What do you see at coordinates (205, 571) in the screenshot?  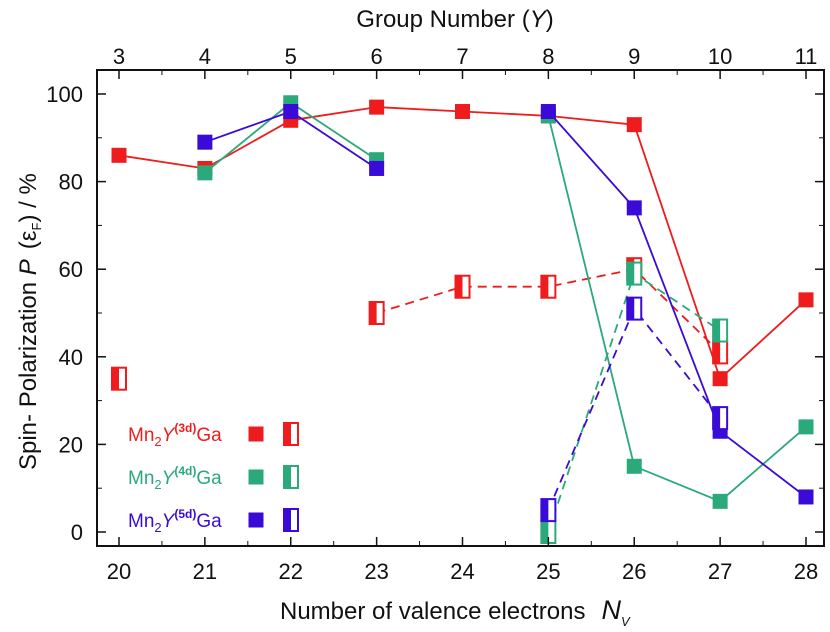 I see `x-tick-label: 21` at bounding box center [205, 571].